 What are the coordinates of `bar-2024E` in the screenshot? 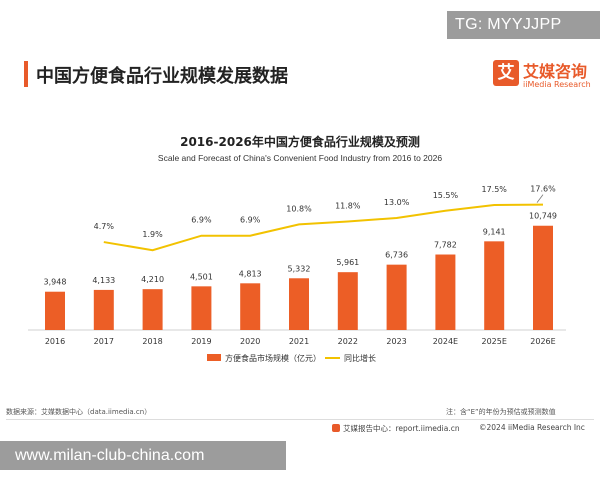 It's located at (445, 292).